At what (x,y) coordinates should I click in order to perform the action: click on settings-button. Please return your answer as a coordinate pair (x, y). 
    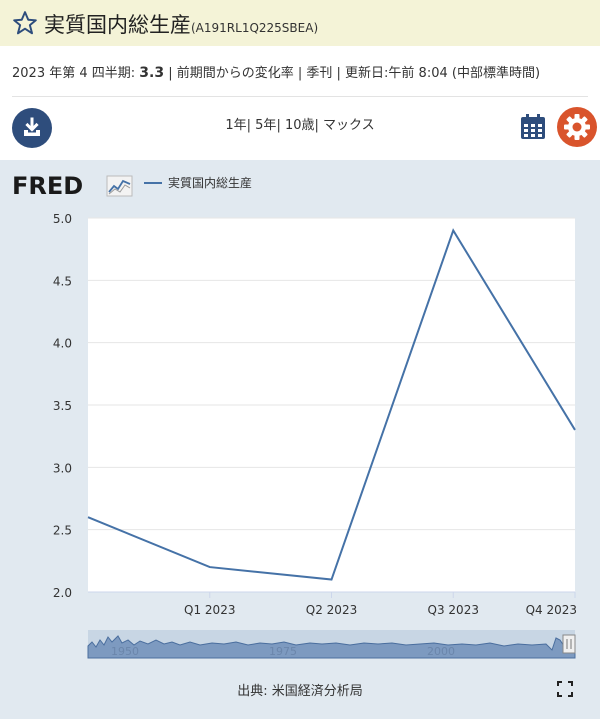
    Looking at the image, I should click on (577, 127).